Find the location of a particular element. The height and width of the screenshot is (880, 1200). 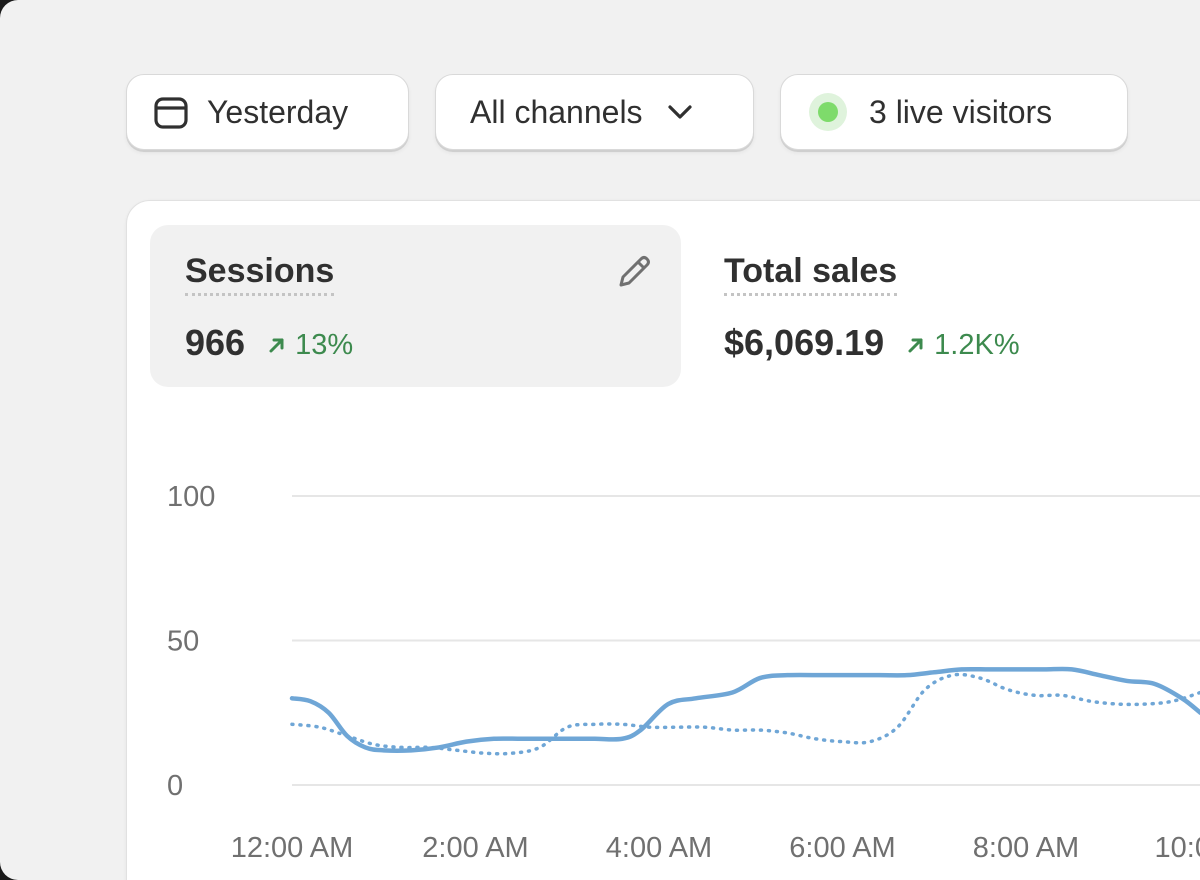

calendar-icon is located at coordinates (171, 112).